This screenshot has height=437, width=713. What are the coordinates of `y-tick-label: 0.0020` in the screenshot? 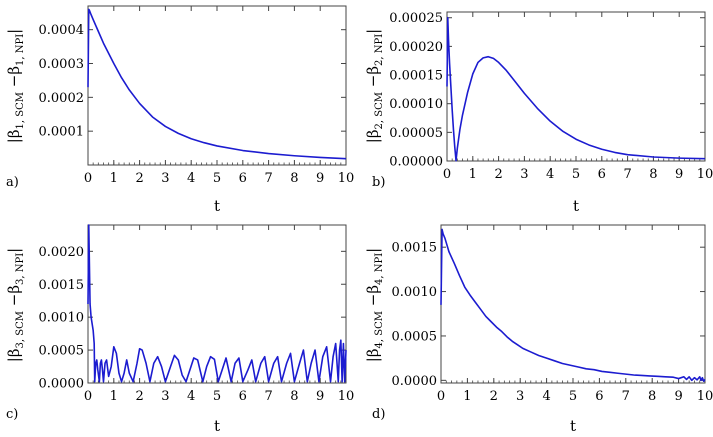 It's located at (62, 252).